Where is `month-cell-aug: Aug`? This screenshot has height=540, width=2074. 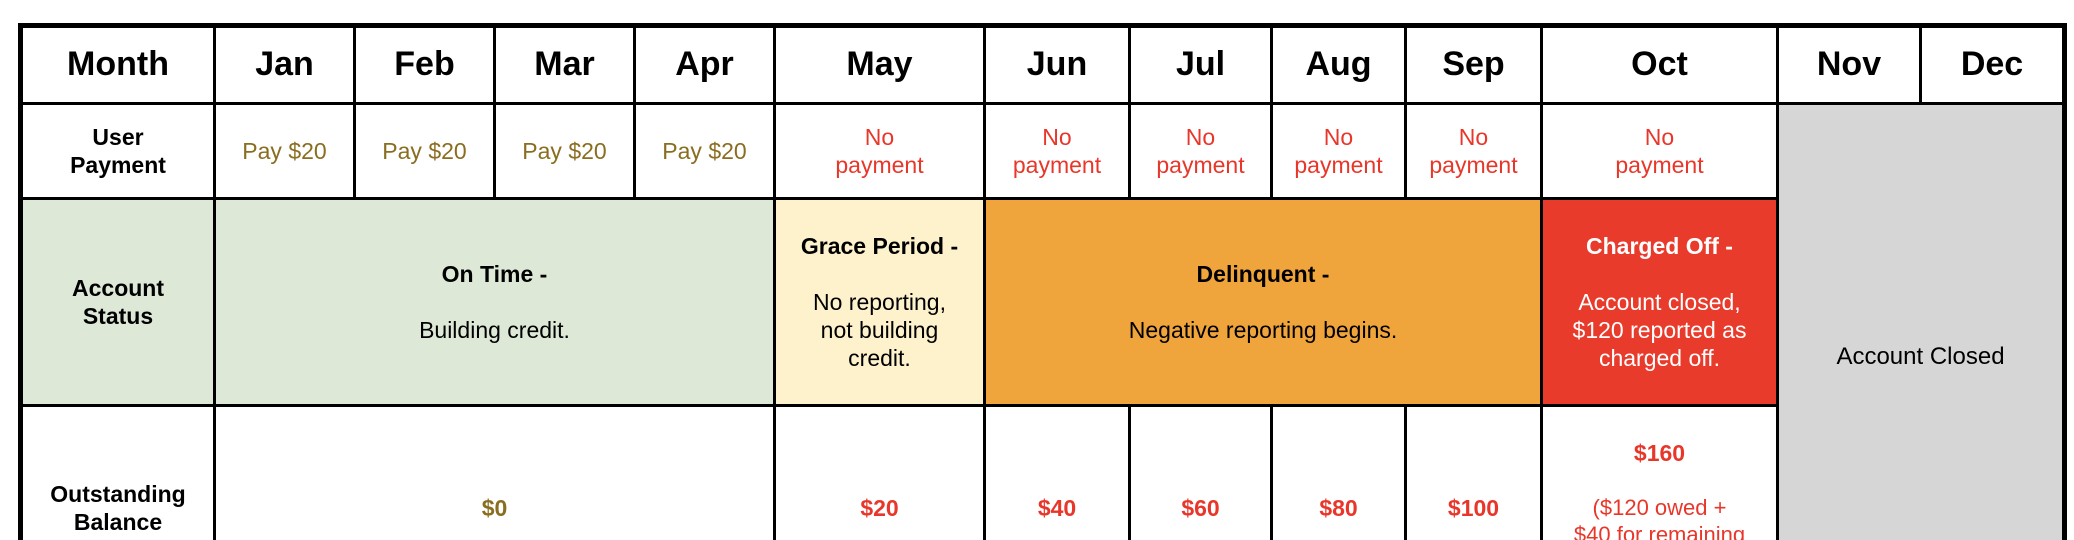
month-cell-aug: Aug is located at coordinates (1338, 64).